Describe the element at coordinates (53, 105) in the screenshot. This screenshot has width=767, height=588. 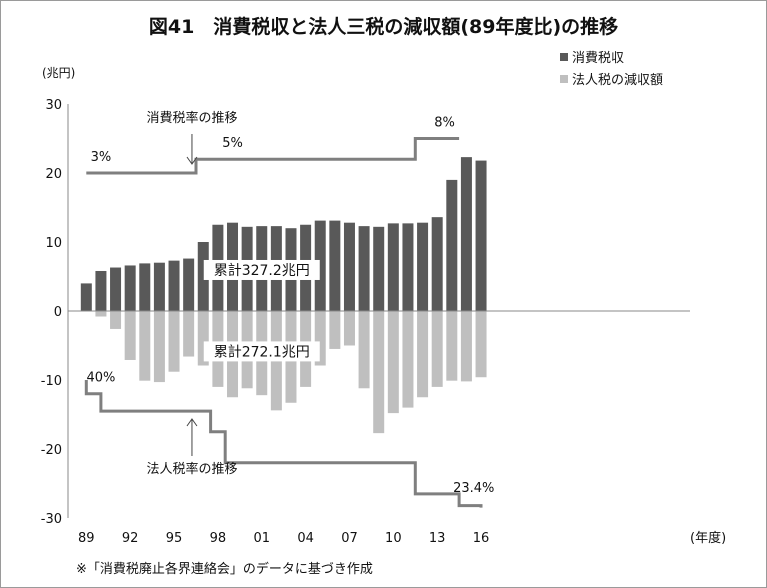
I see `y-tick-label: 30` at that location.